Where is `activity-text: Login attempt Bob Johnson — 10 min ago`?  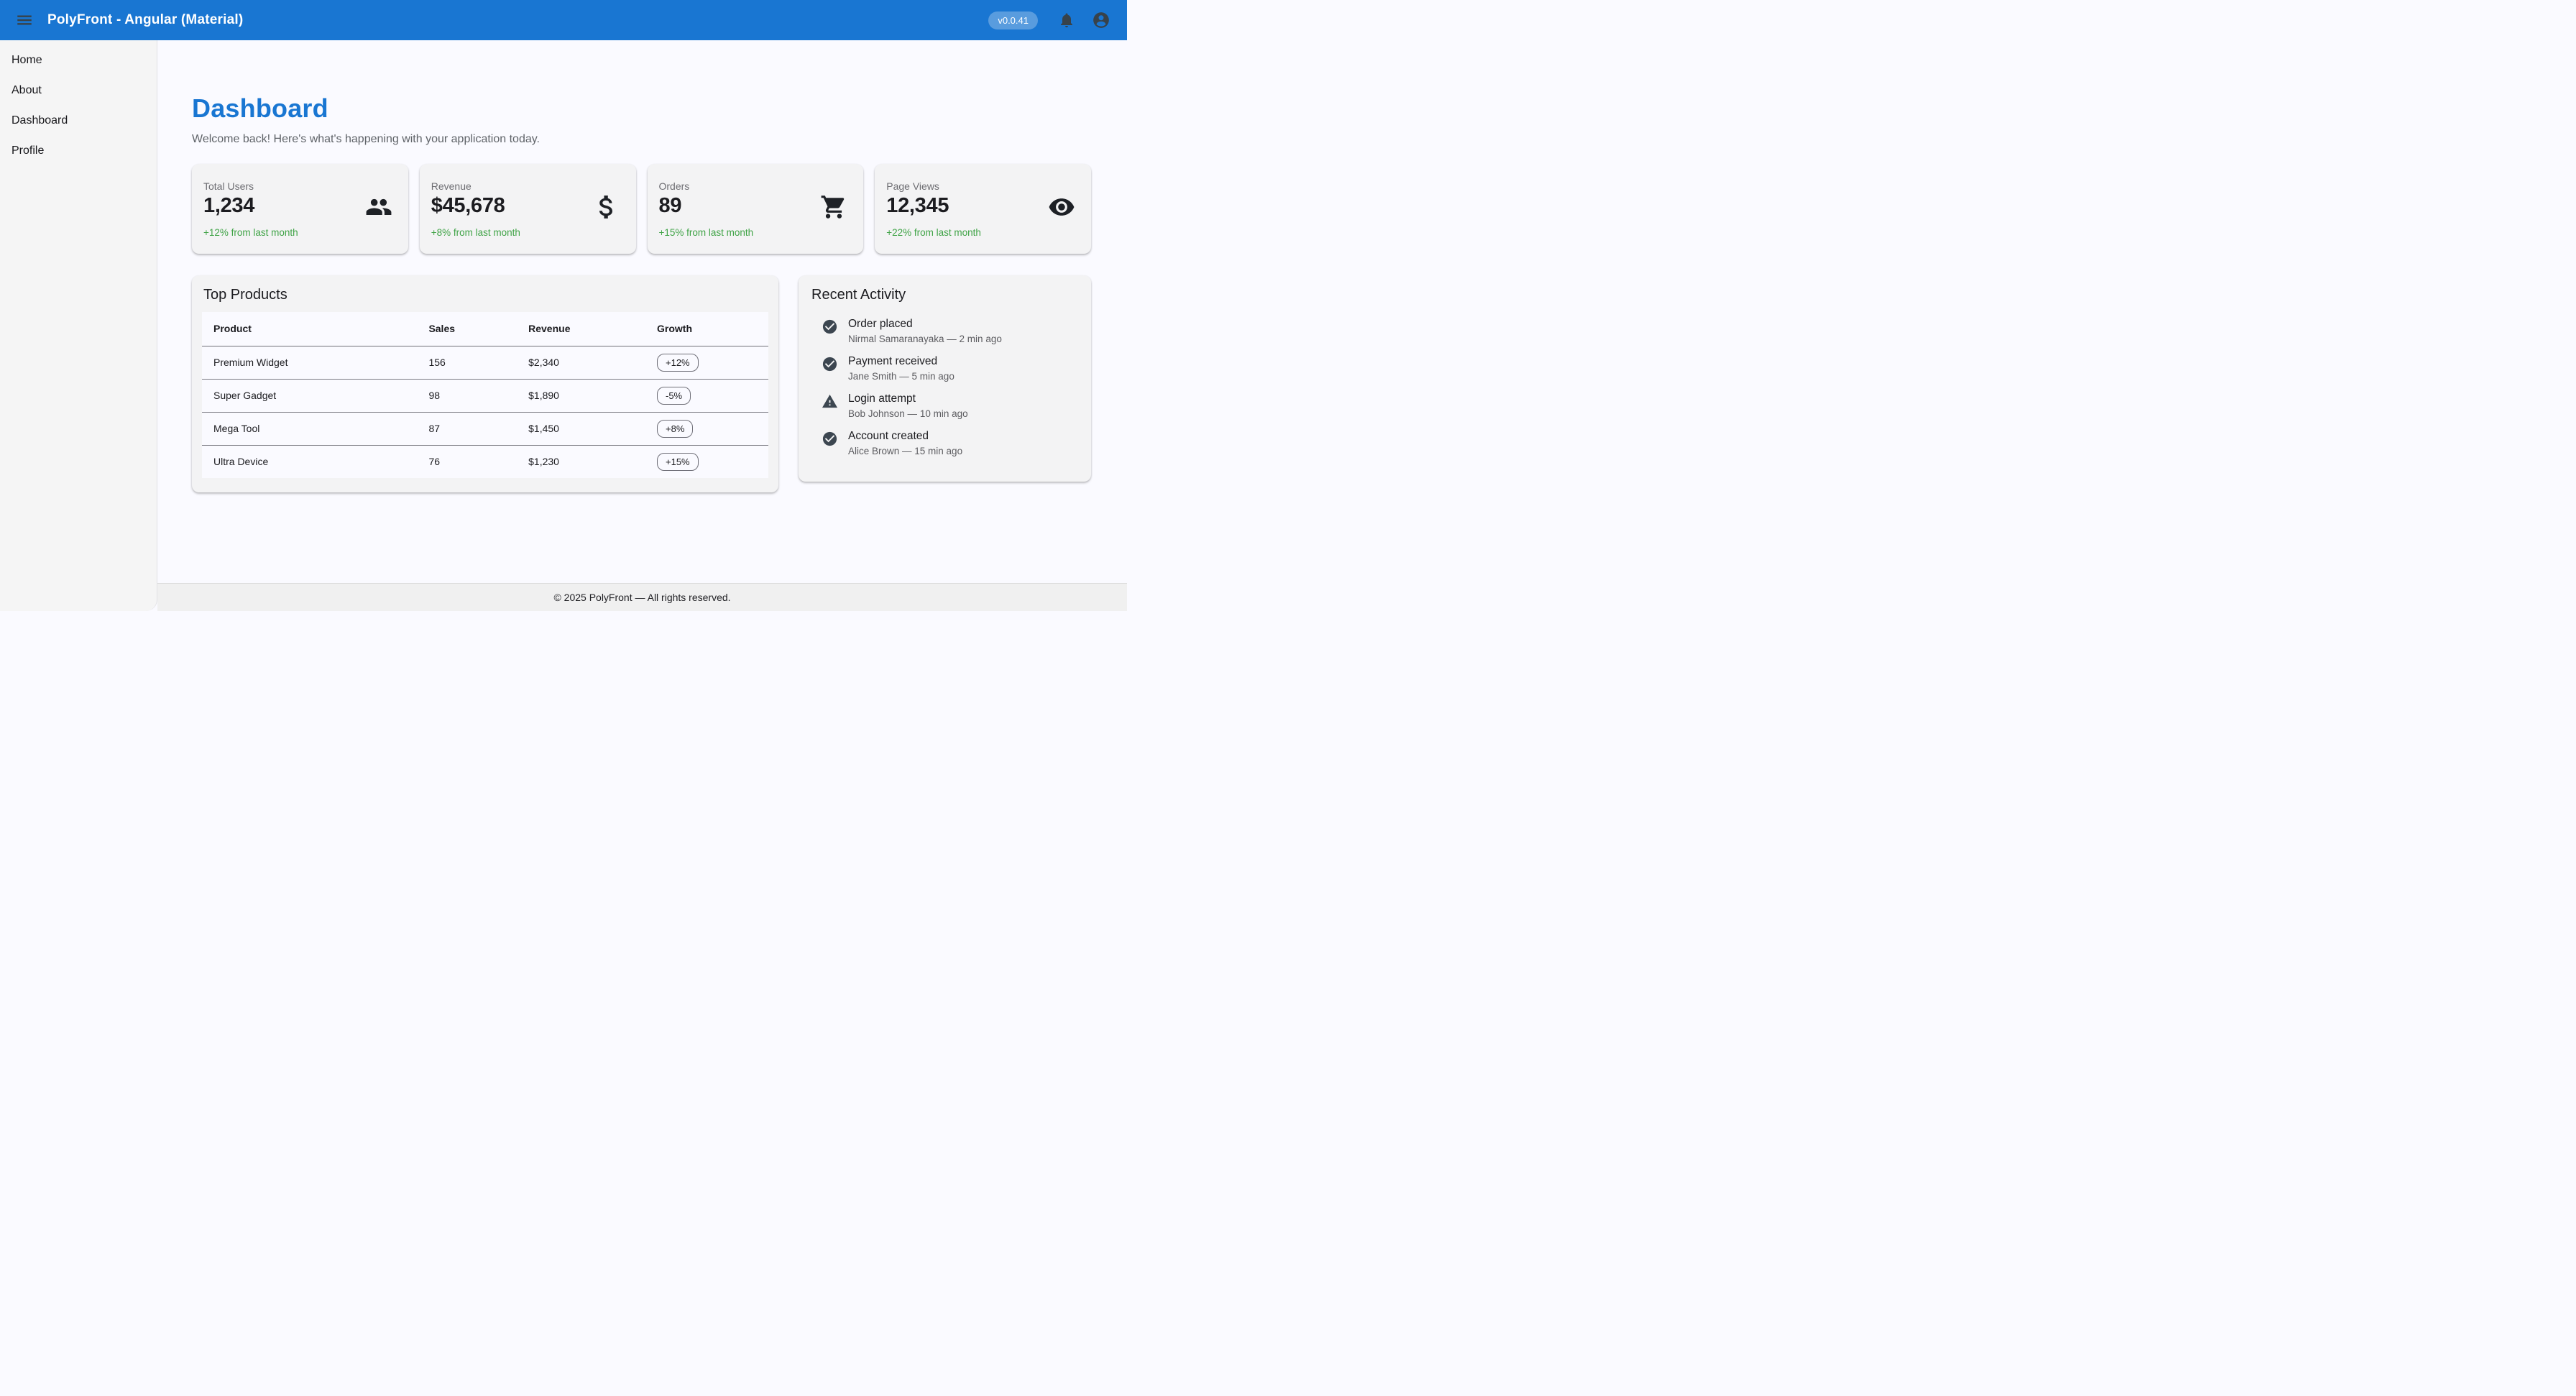 activity-text: Login attempt Bob Johnson — 10 min ago is located at coordinates (908, 405).